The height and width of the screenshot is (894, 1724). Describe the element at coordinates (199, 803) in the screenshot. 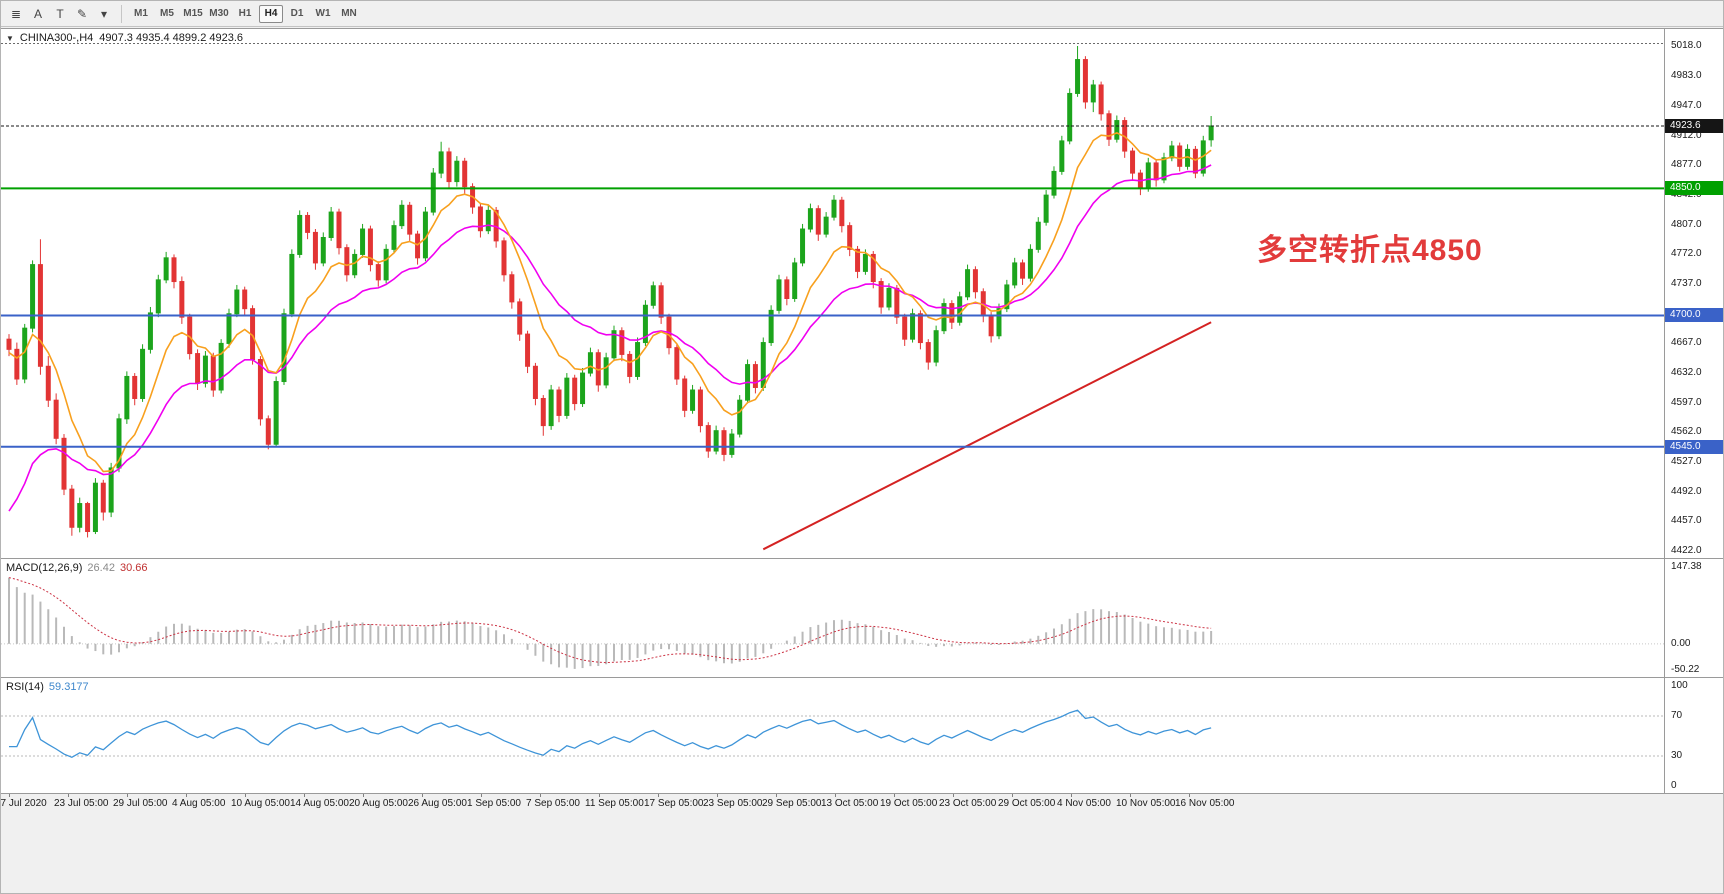

I see `time-label: 4 Aug 05:00` at that location.